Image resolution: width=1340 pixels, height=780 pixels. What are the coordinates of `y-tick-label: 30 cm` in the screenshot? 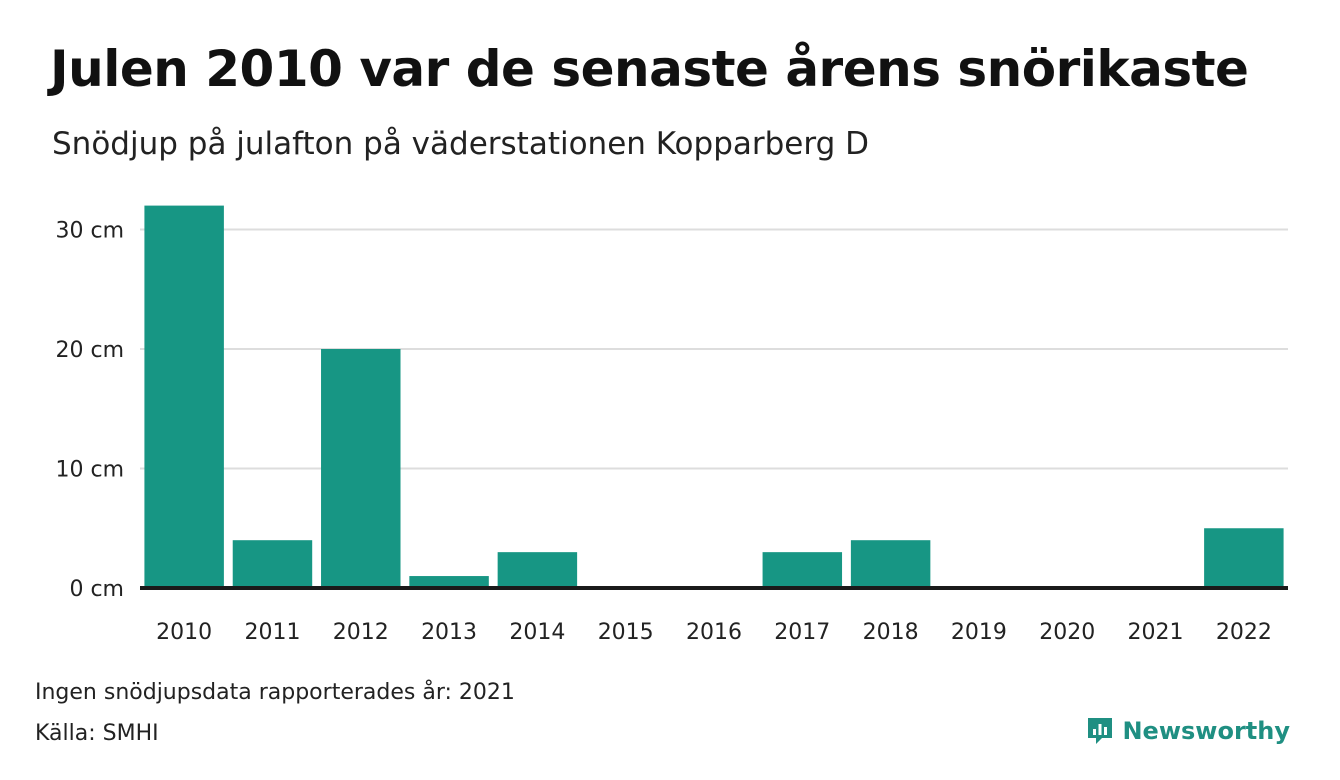 It's located at (89, 231).